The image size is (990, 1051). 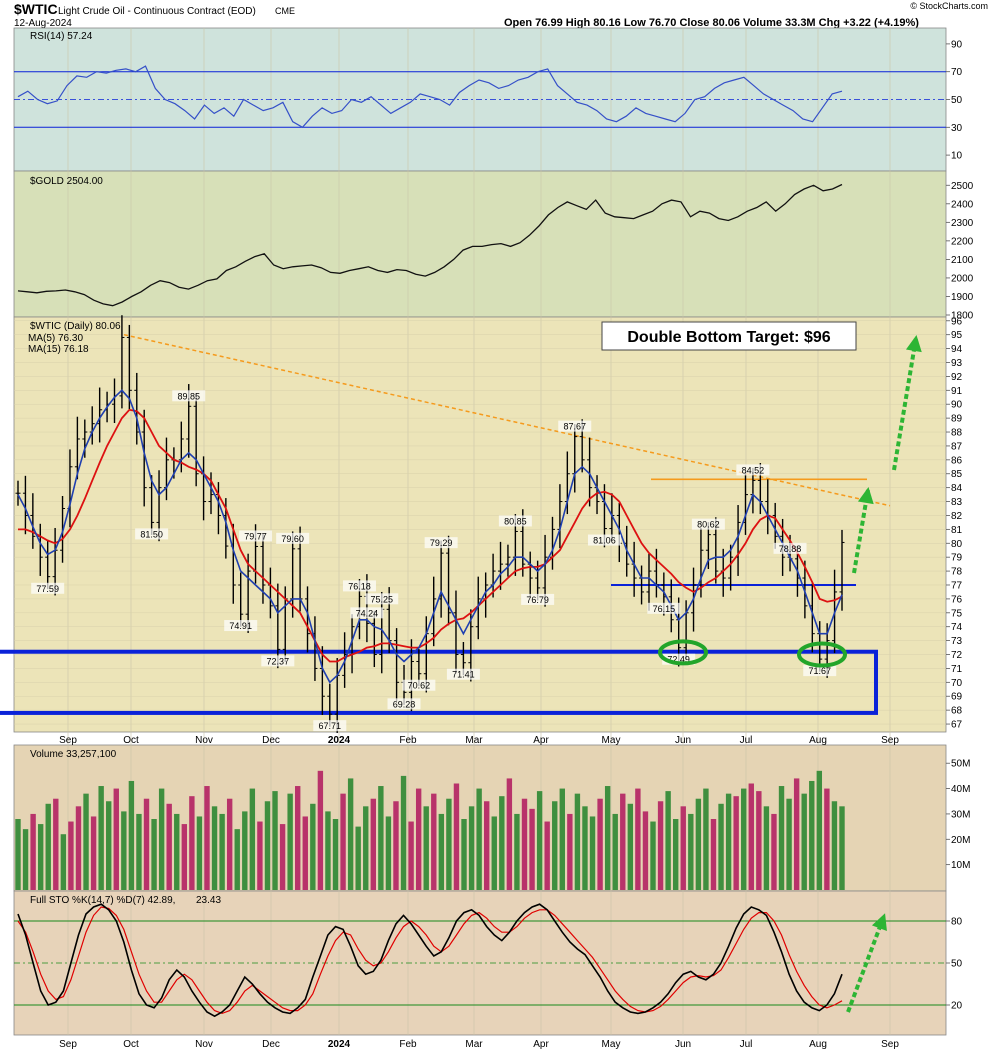 I want to click on sto-d-line, so click(x=430, y=960).